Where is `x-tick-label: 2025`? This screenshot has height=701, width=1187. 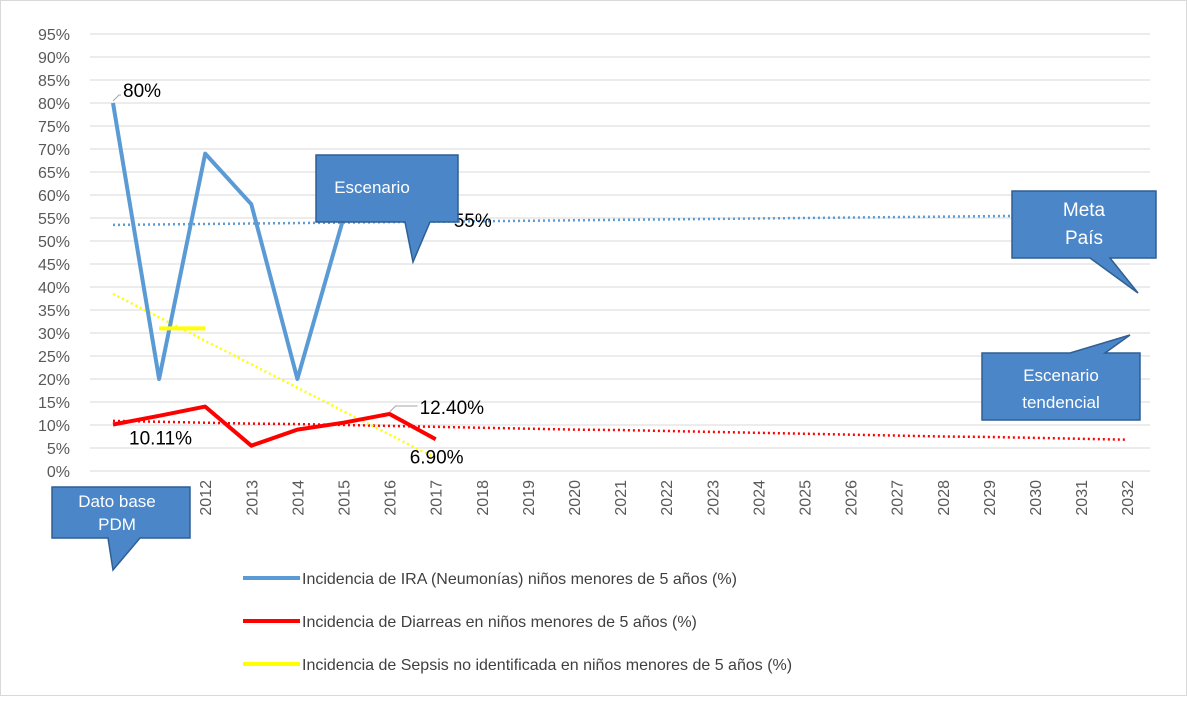
x-tick-label: 2025 is located at coordinates (806, 498).